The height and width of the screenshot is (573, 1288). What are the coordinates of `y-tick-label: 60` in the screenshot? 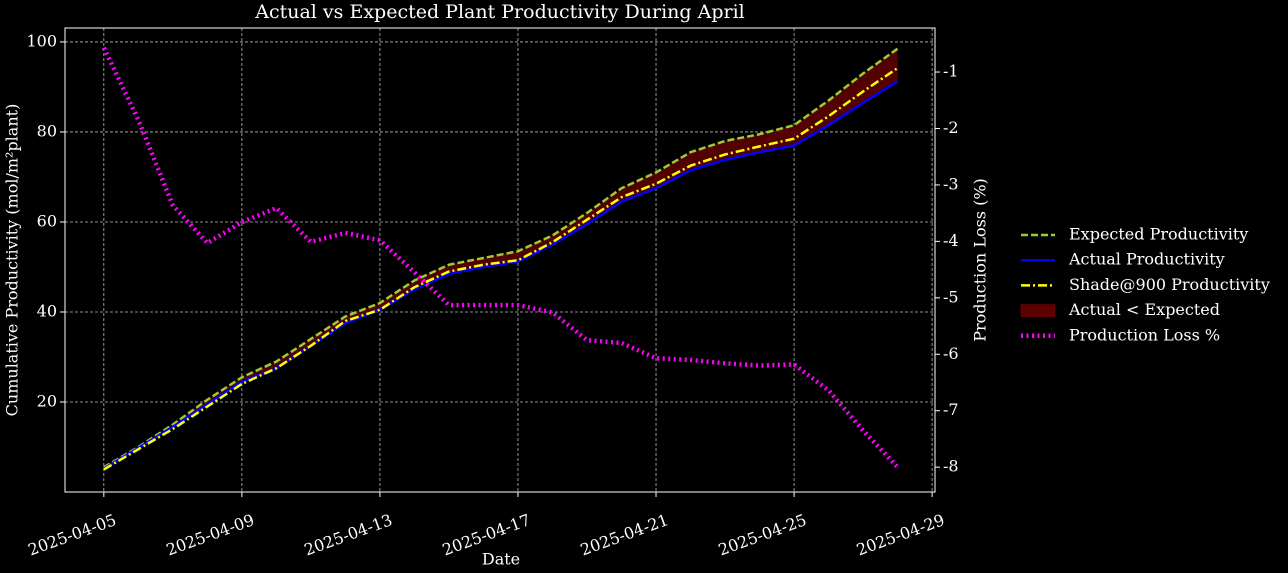 It's located at (47, 220).